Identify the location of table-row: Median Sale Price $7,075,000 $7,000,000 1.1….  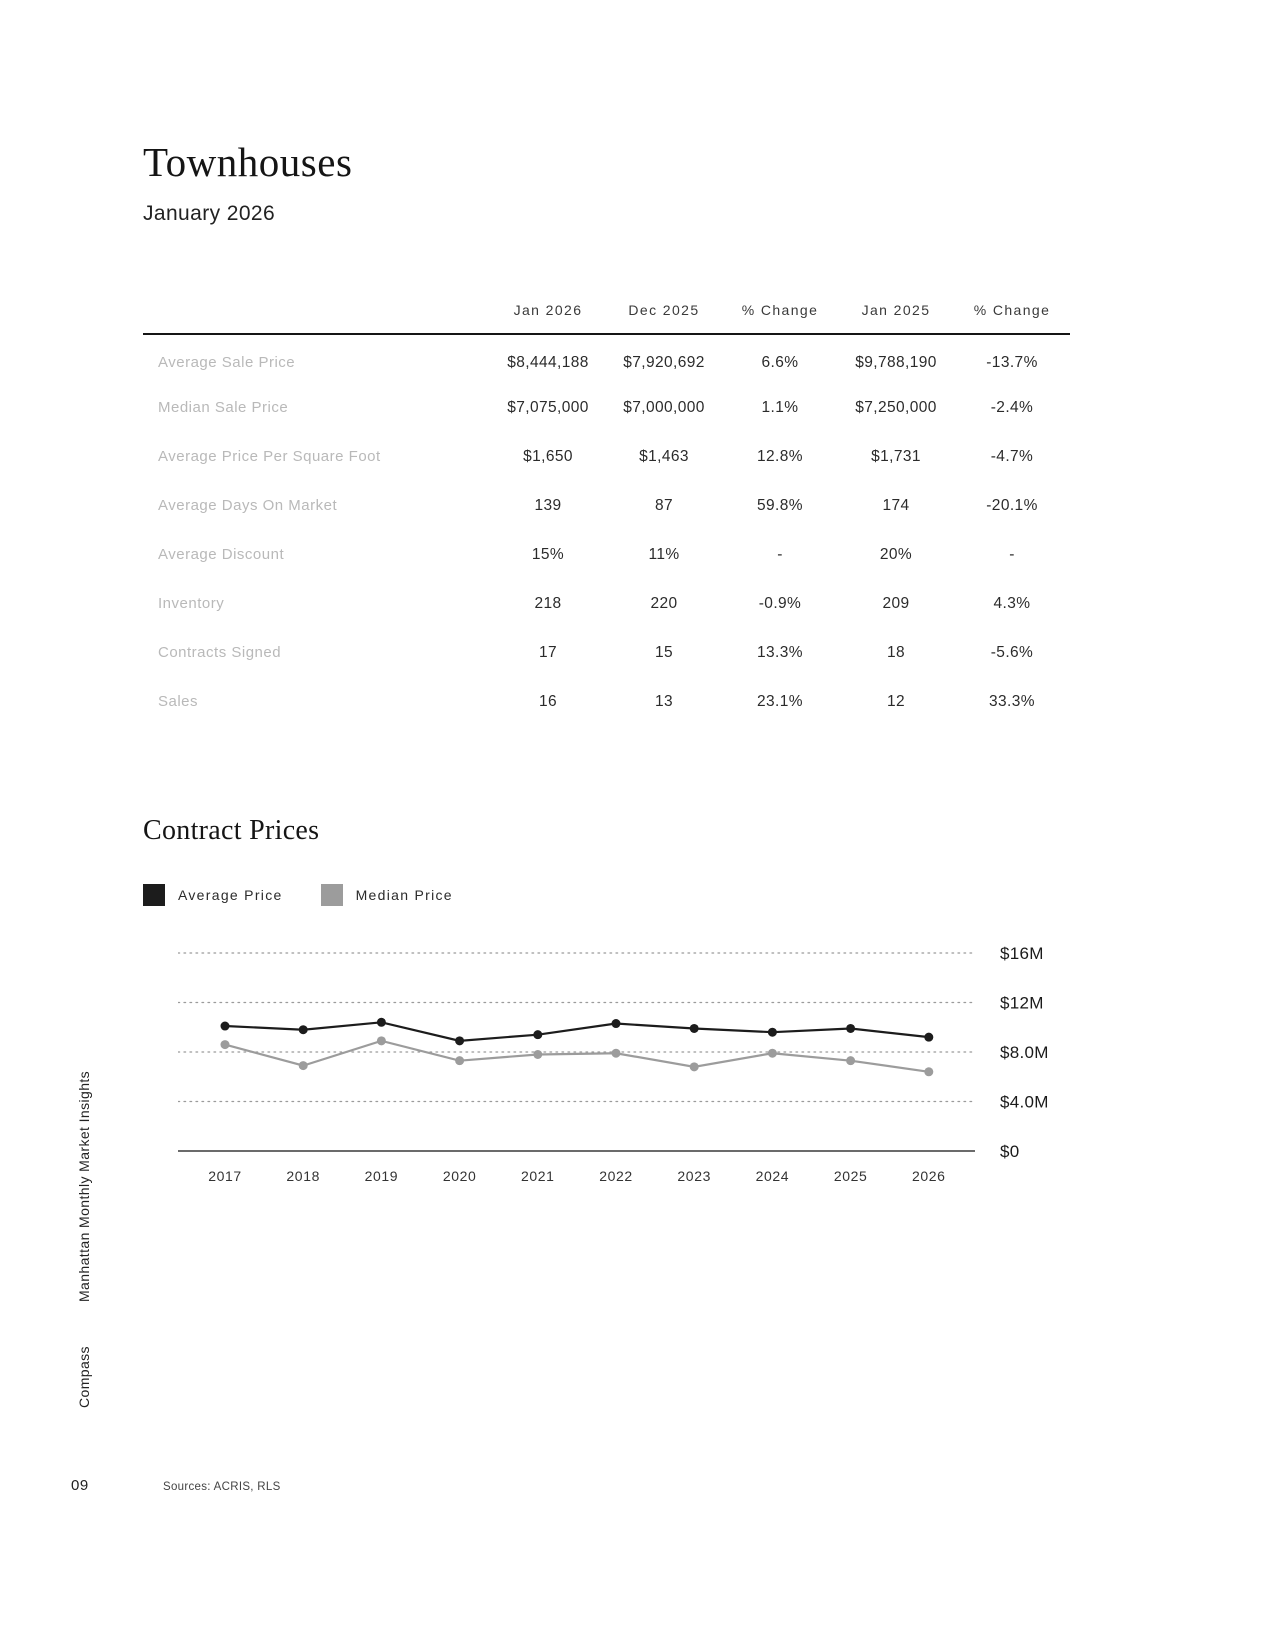
(606, 407).